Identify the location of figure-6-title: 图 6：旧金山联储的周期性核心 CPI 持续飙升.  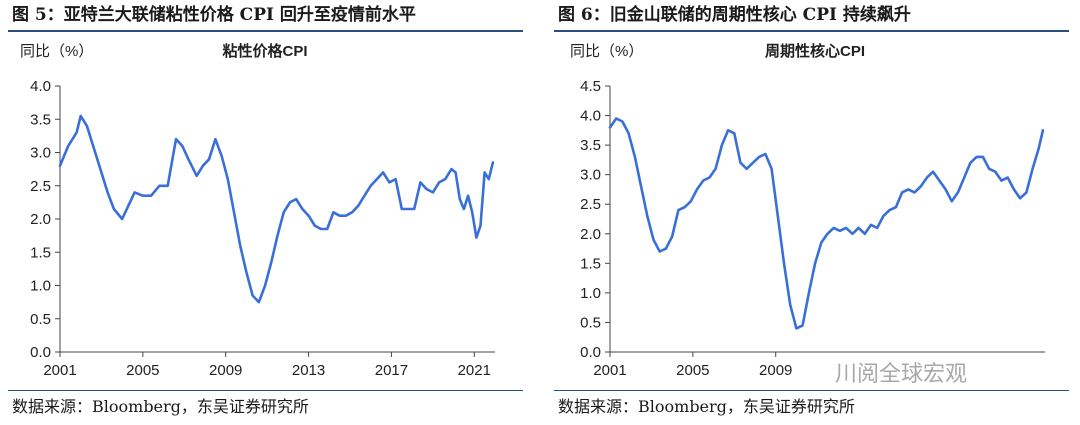
(811, 16).